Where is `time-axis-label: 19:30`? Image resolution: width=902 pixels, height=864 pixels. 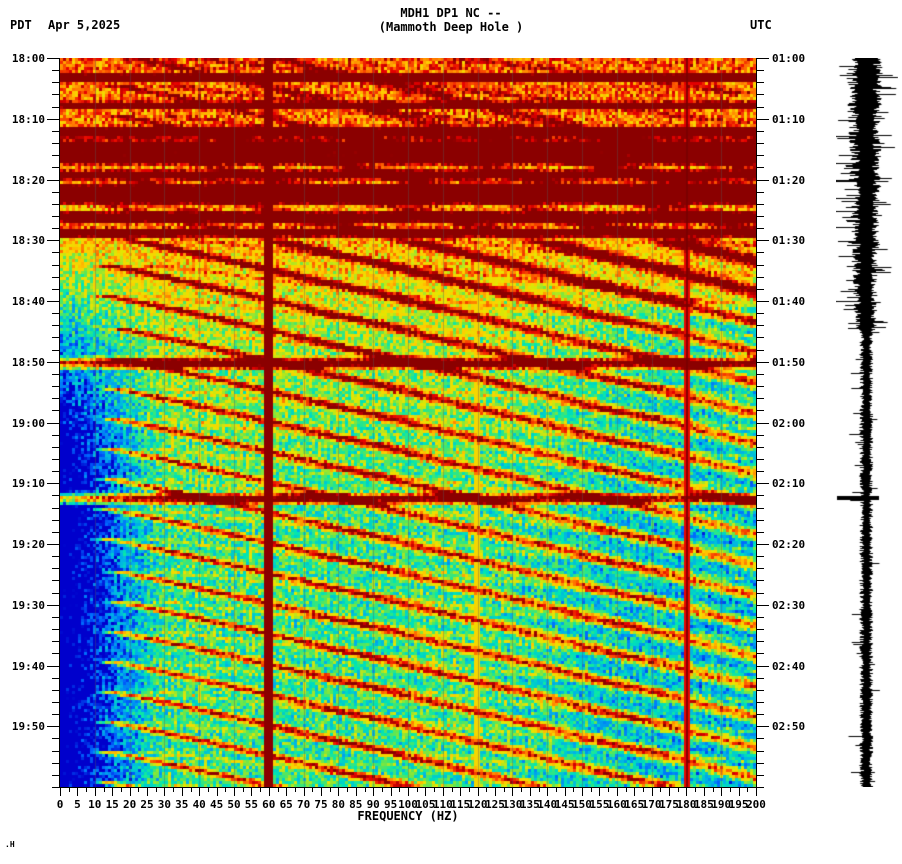 time-axis-label: 19:30 is located at coordinates (28, 605).